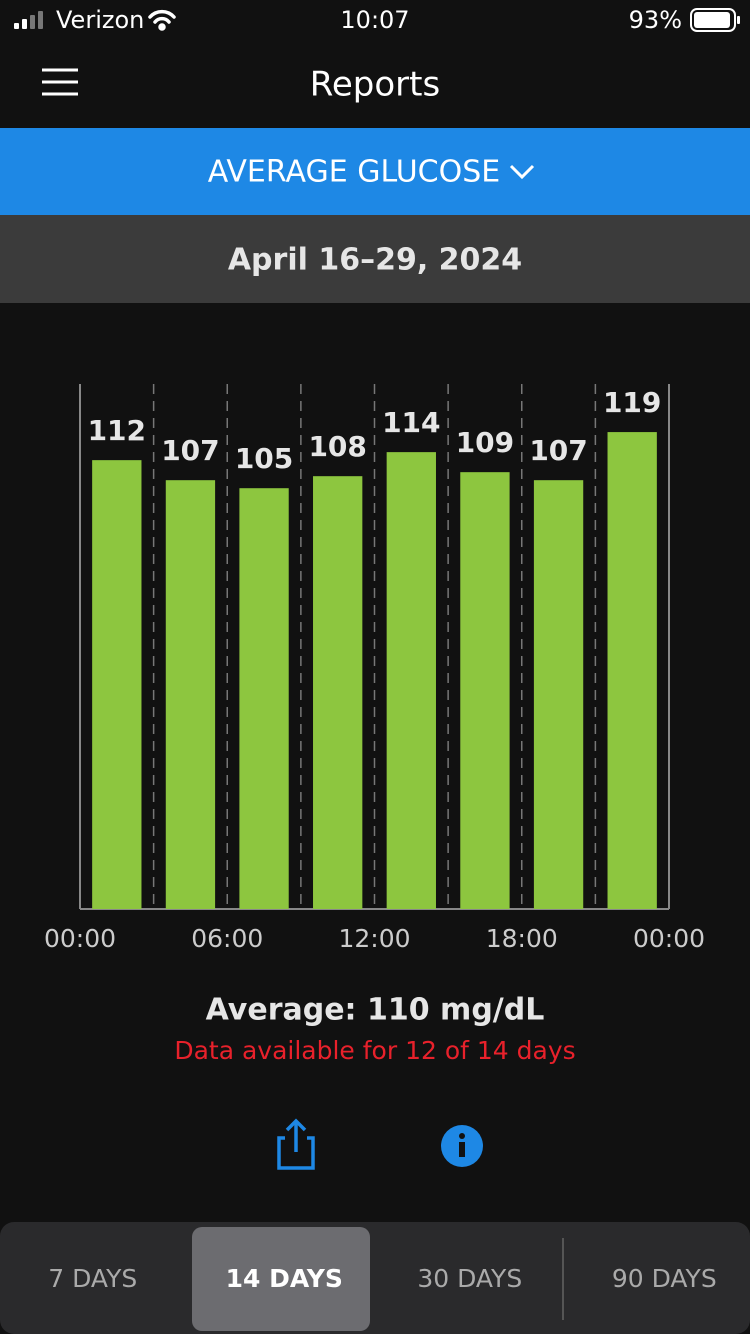  What do you see at coordinates (354, 172) in the screenshot?
I see `report-selector-label: AVERAGE GLUCOSE` at bounding box center [354, 172].